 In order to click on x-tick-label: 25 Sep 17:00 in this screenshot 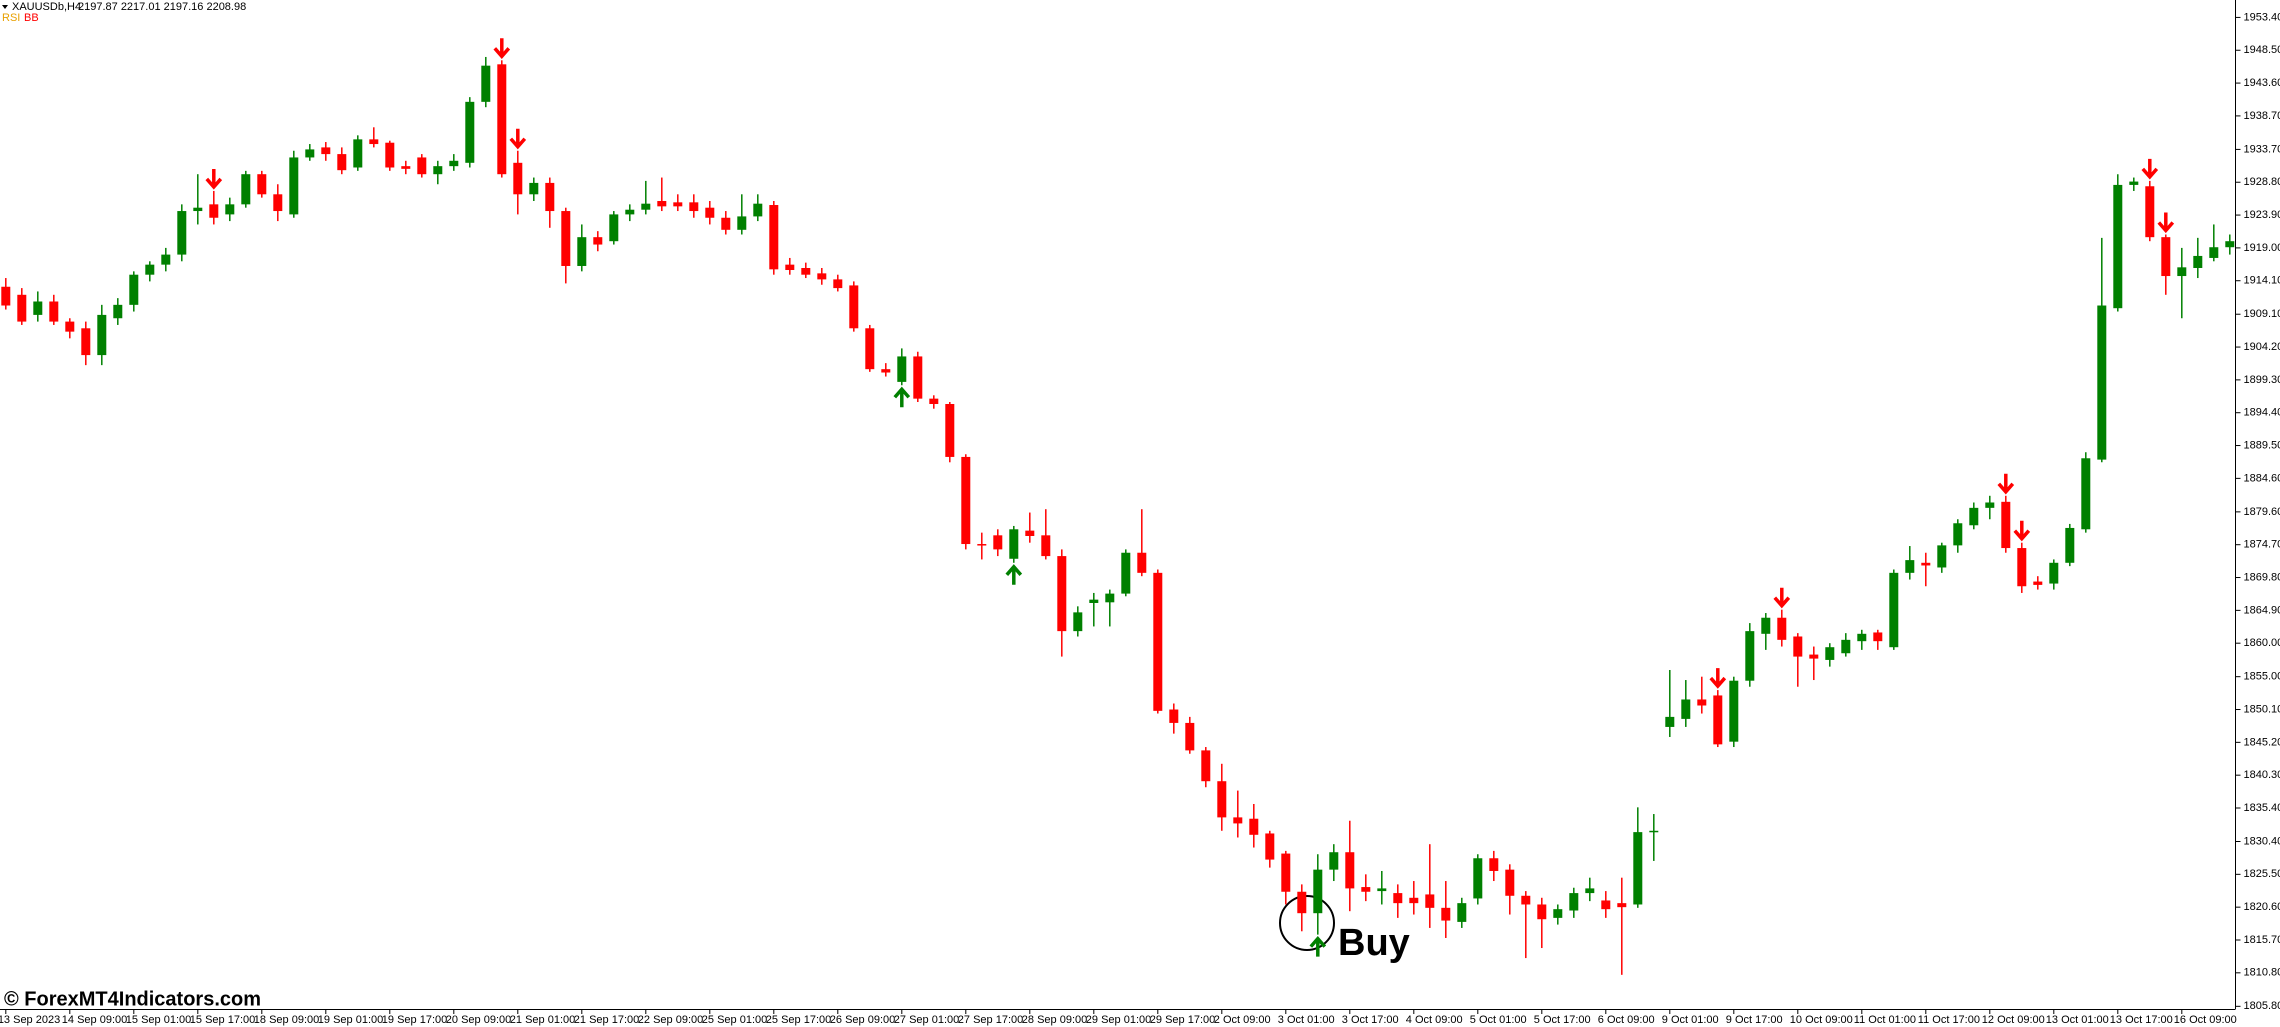, I will do `click(798, 1020)`.